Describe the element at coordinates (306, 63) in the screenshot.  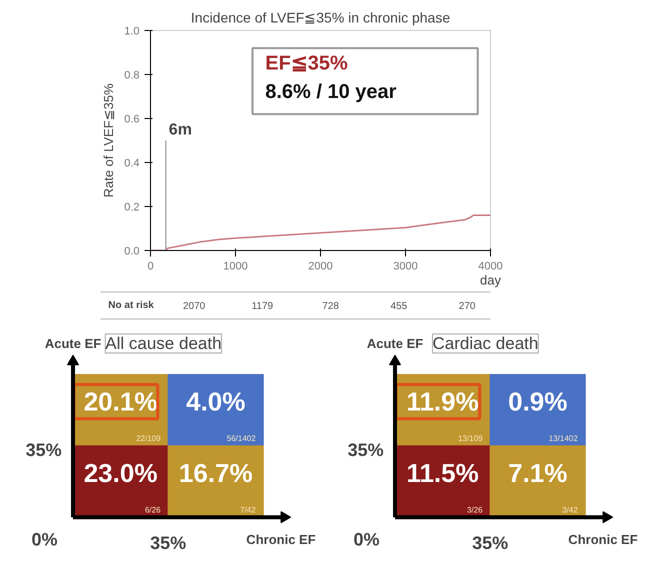
I see `annotation: EF≦35%` at that location.